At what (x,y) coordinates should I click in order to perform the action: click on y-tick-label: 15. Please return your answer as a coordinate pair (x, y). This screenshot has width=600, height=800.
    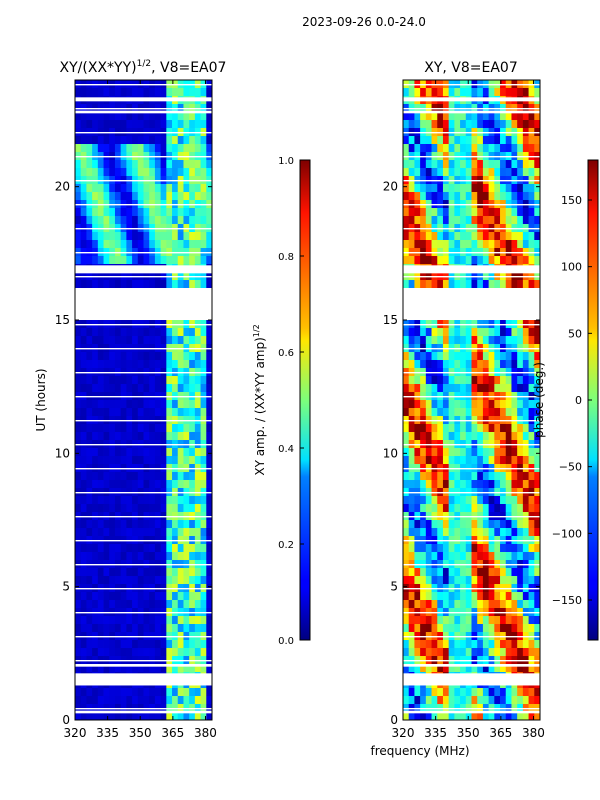
    Looking at the image, I should click on (390, 320).